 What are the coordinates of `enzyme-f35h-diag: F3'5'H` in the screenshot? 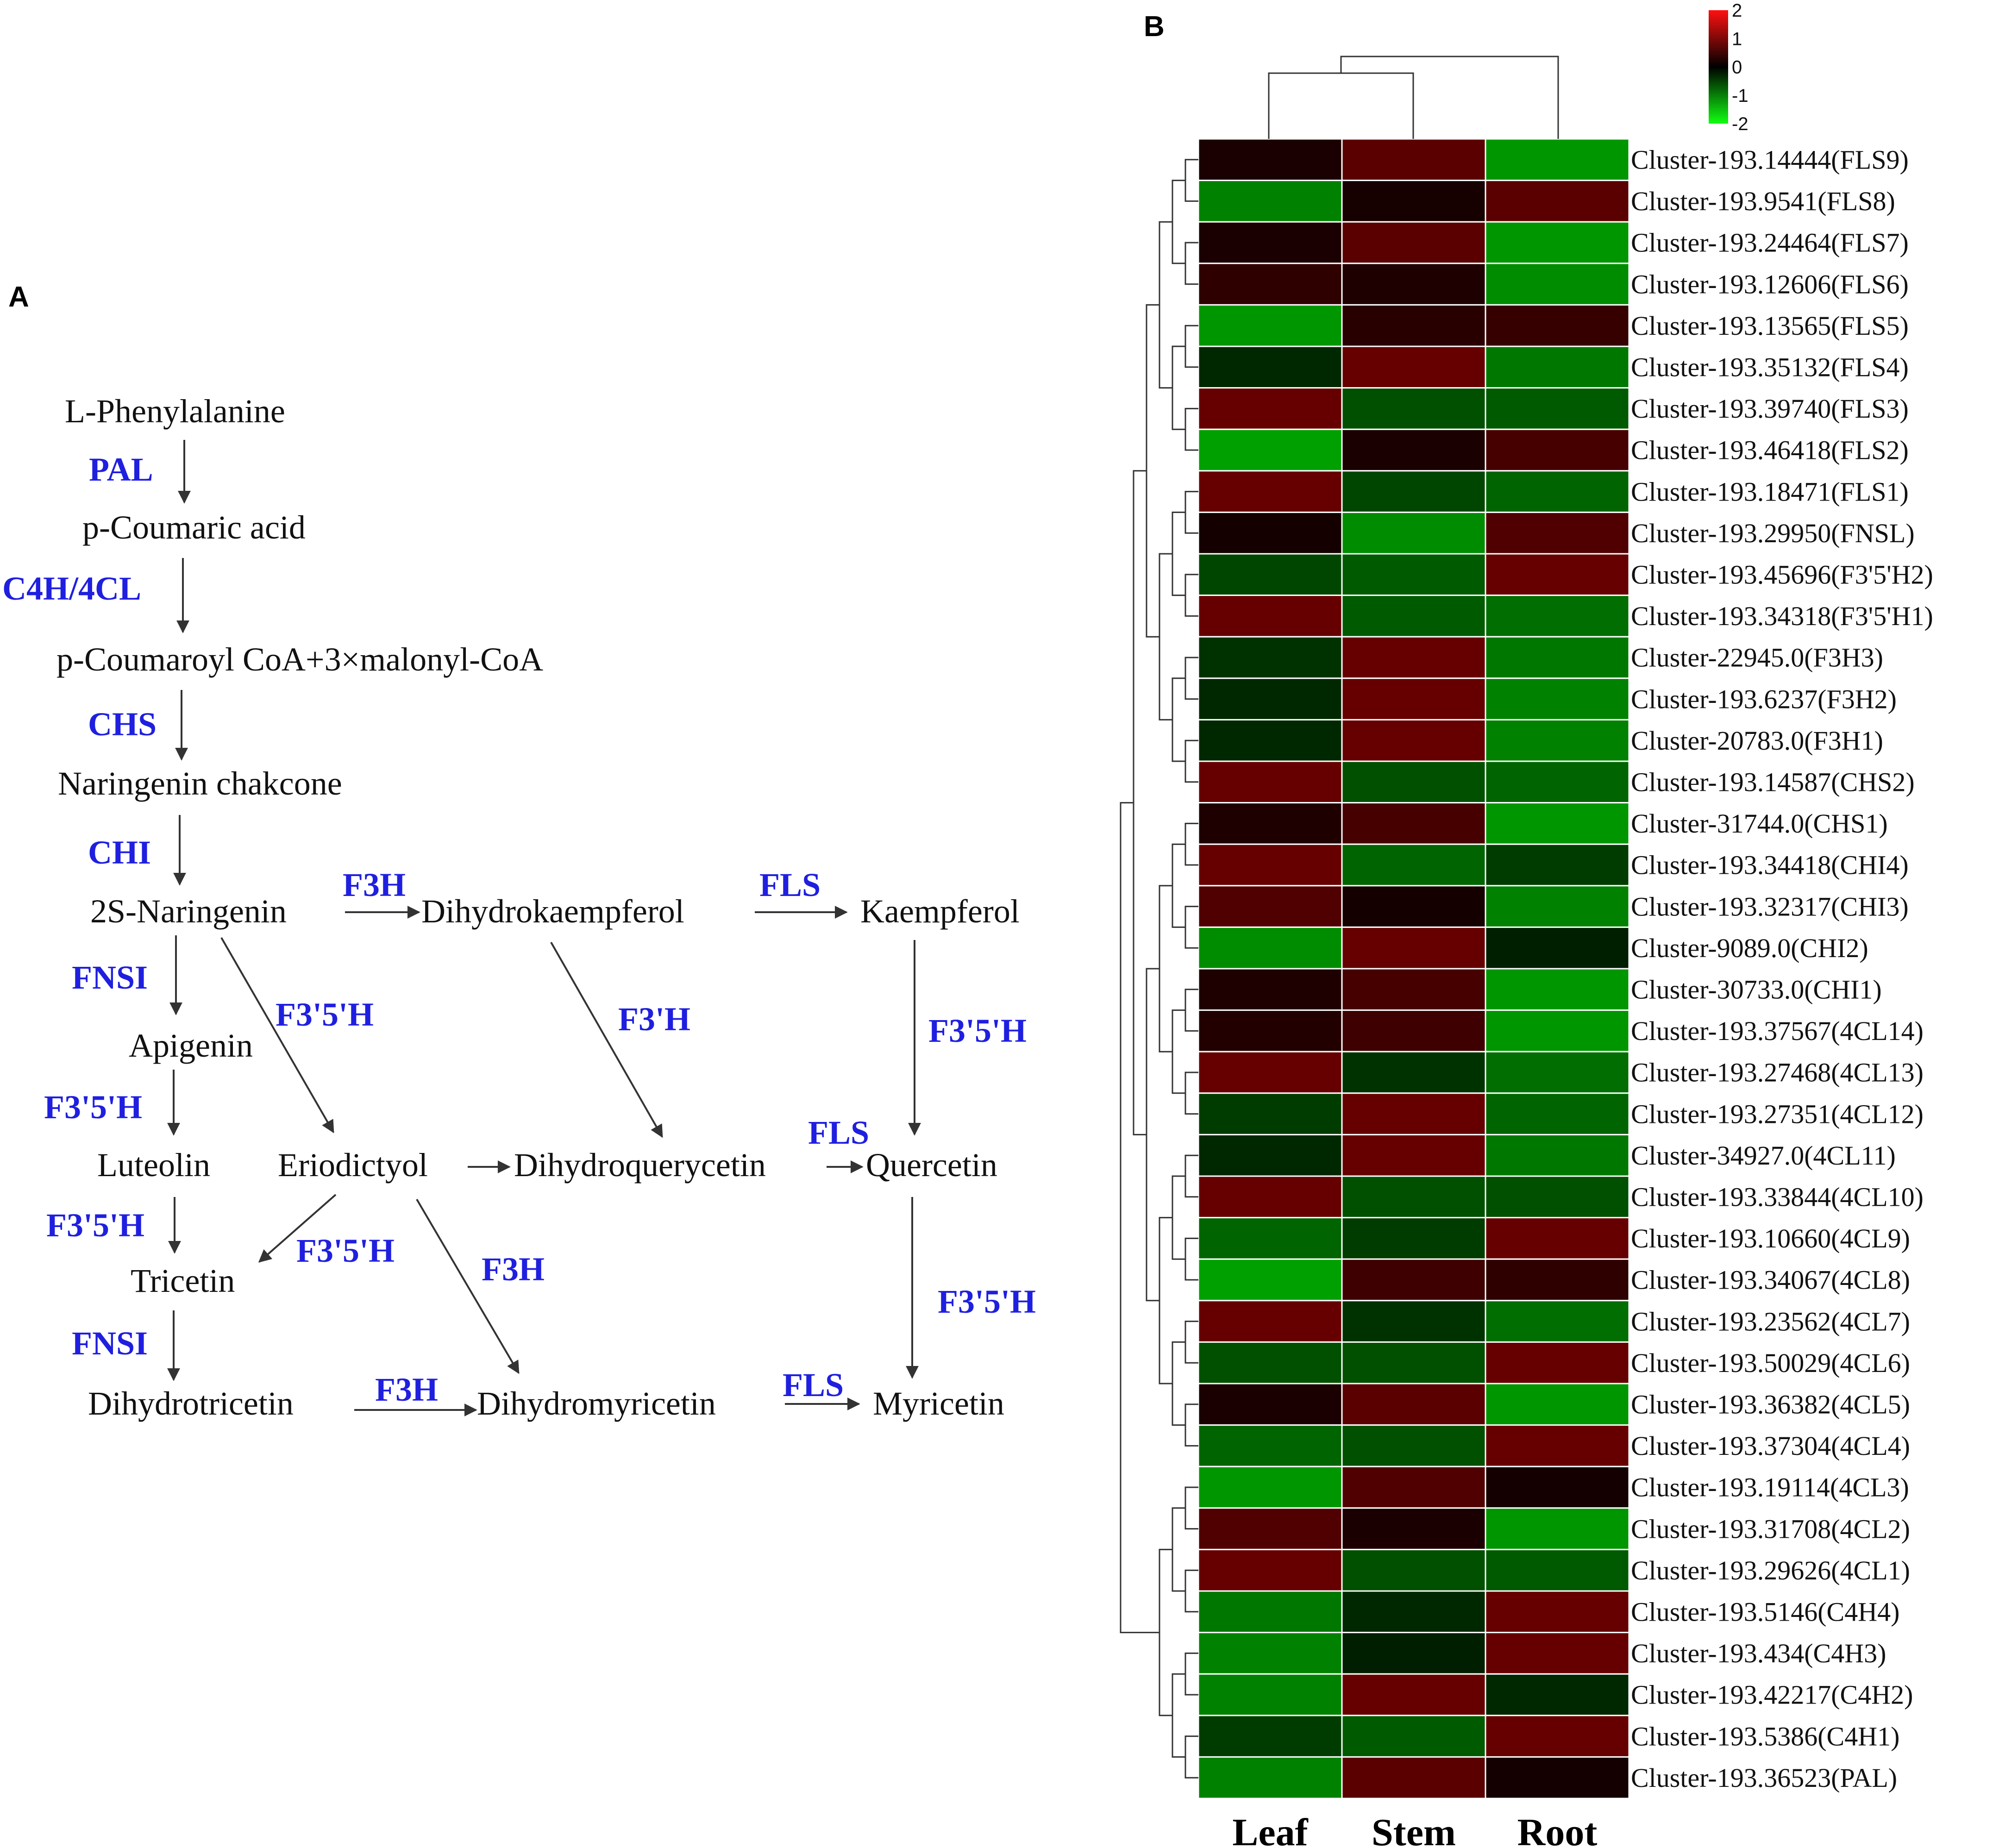 It's located at (325, 1015).